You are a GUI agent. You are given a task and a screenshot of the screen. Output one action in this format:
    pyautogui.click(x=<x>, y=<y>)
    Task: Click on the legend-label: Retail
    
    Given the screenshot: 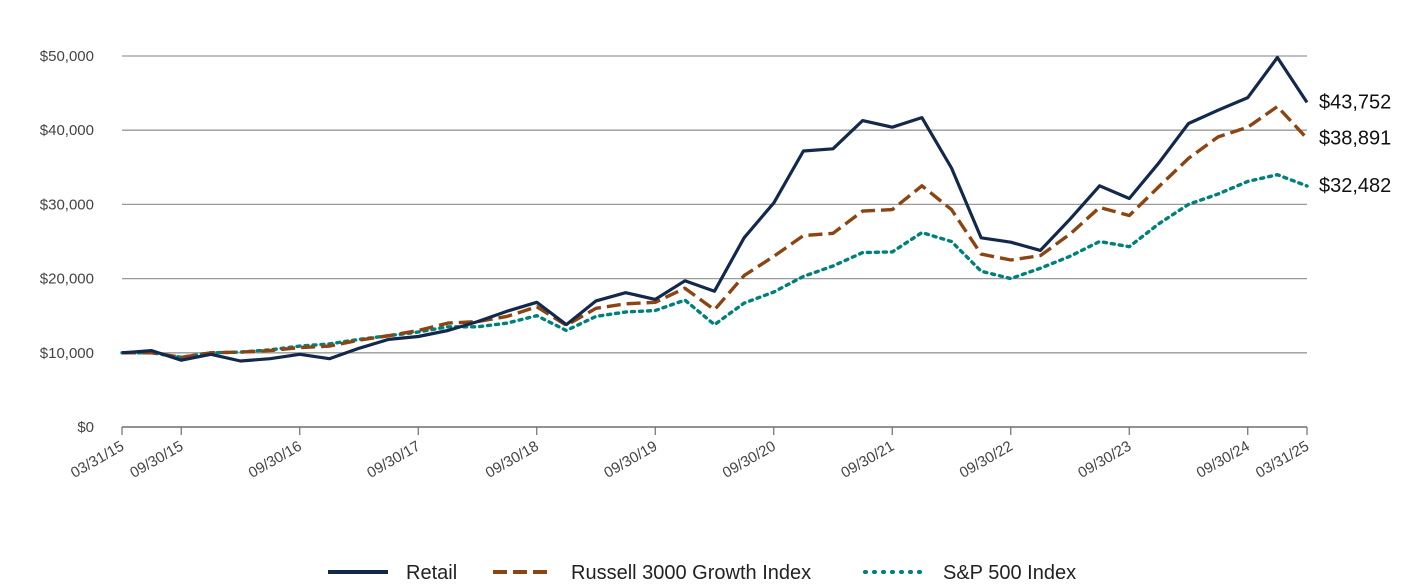 What is the action you would take?
    pyautogui.click(x=431, y=573)
    